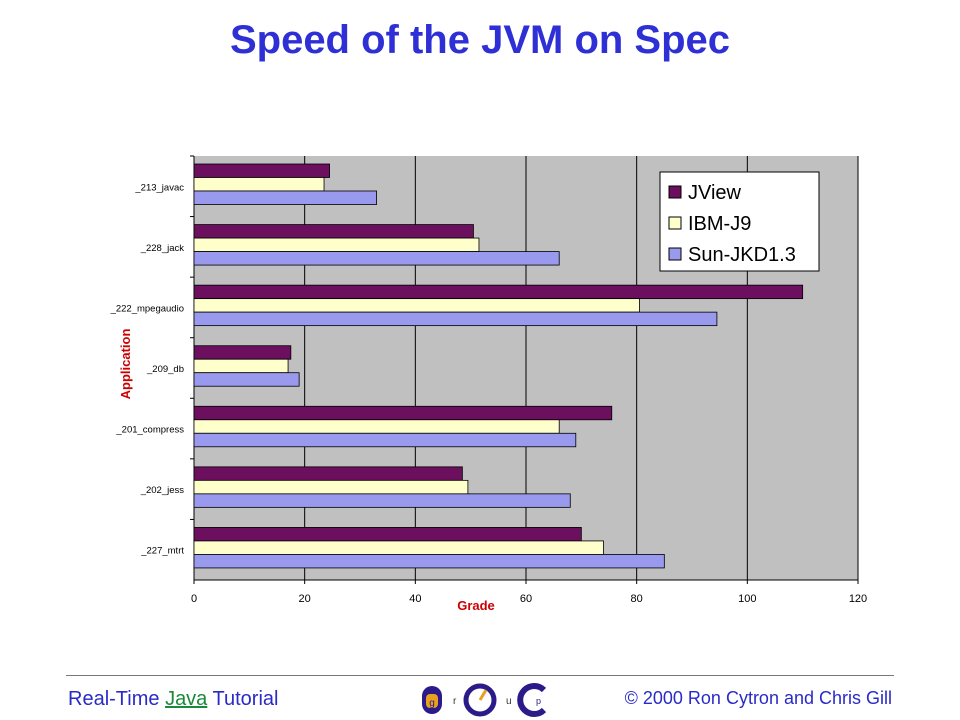 This screenshot has width=960, height=720. What do you see at coordinates (526, 599) in the screenshot?
I see `x-tick-label: 60` at bounding box center [526, 599].